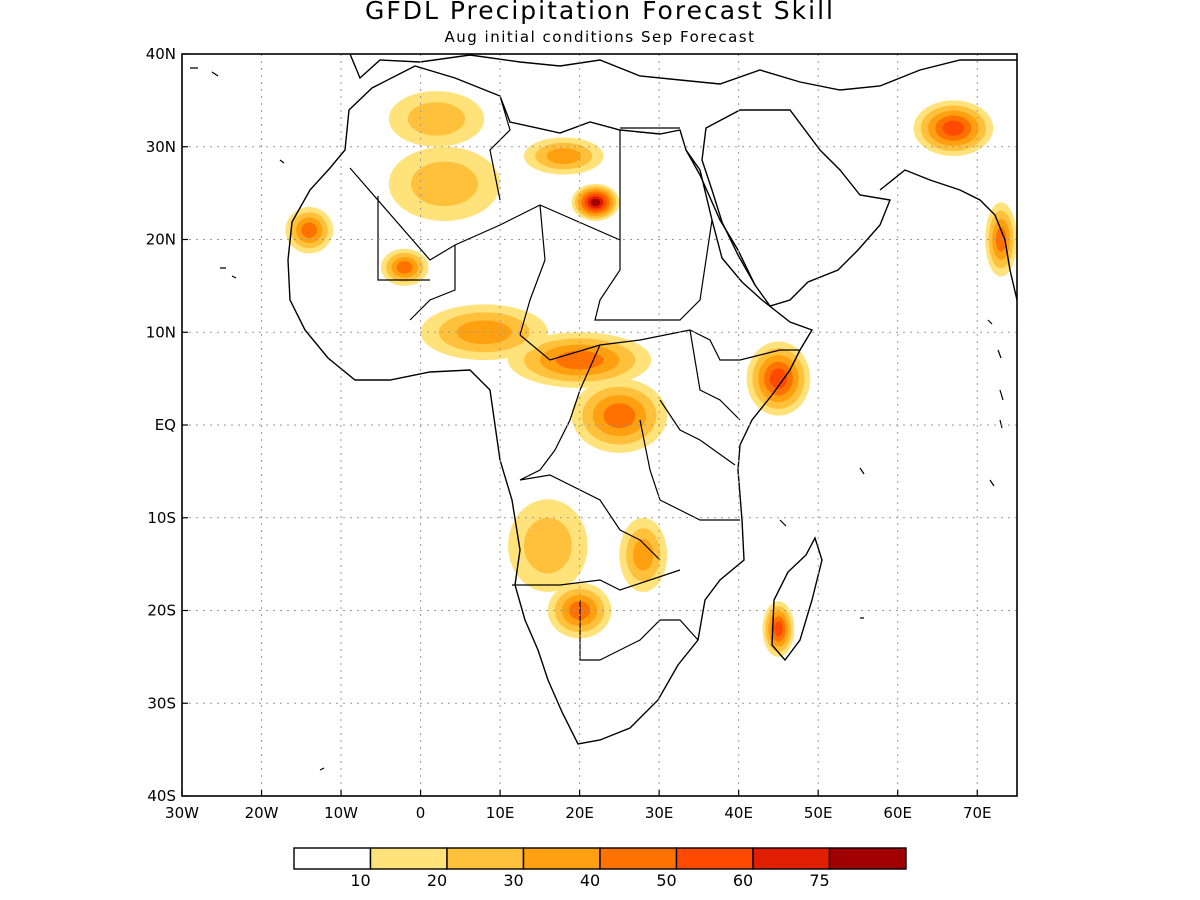 The image size is (1200, 900). What do you see at coordinates (819, 880) in the screenshot?
I see `colorbar-label-75: 75` at bounding box center [819, 880].